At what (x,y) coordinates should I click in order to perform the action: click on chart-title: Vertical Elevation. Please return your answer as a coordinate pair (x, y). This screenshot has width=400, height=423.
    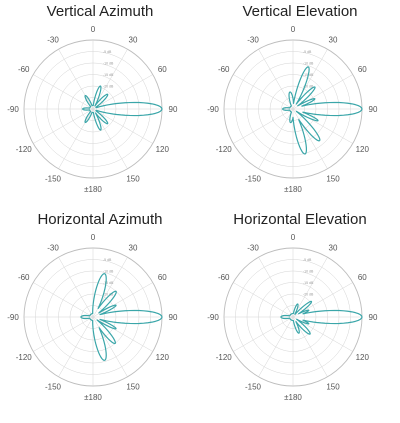
    Looking at the image, I should click on (300, 11).